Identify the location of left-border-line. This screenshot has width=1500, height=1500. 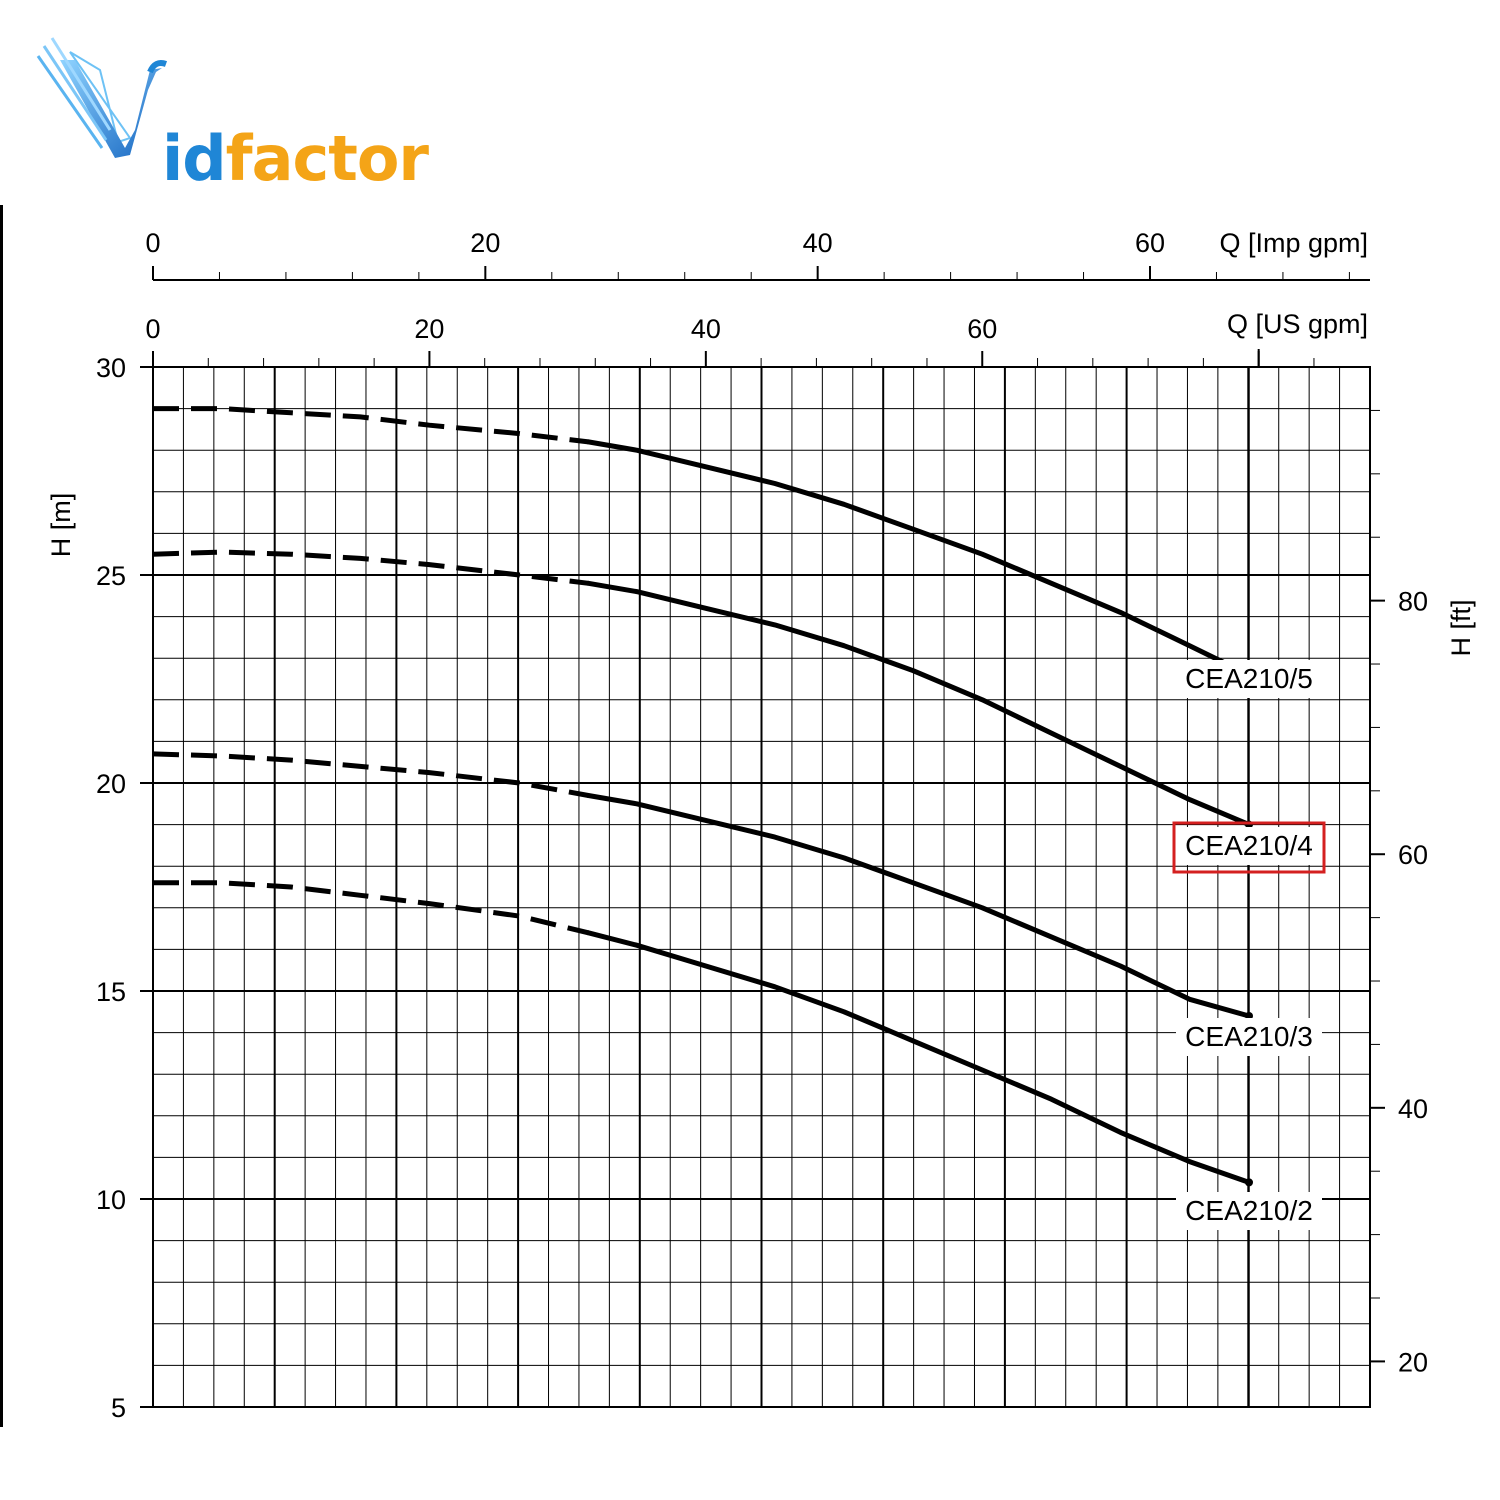
(1, 816).